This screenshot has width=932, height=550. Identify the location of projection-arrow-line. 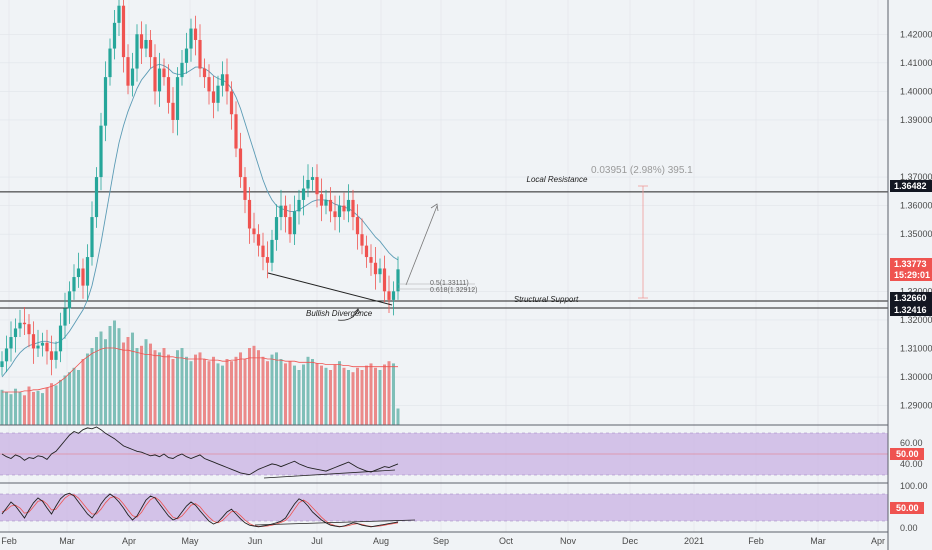
(421, 245).